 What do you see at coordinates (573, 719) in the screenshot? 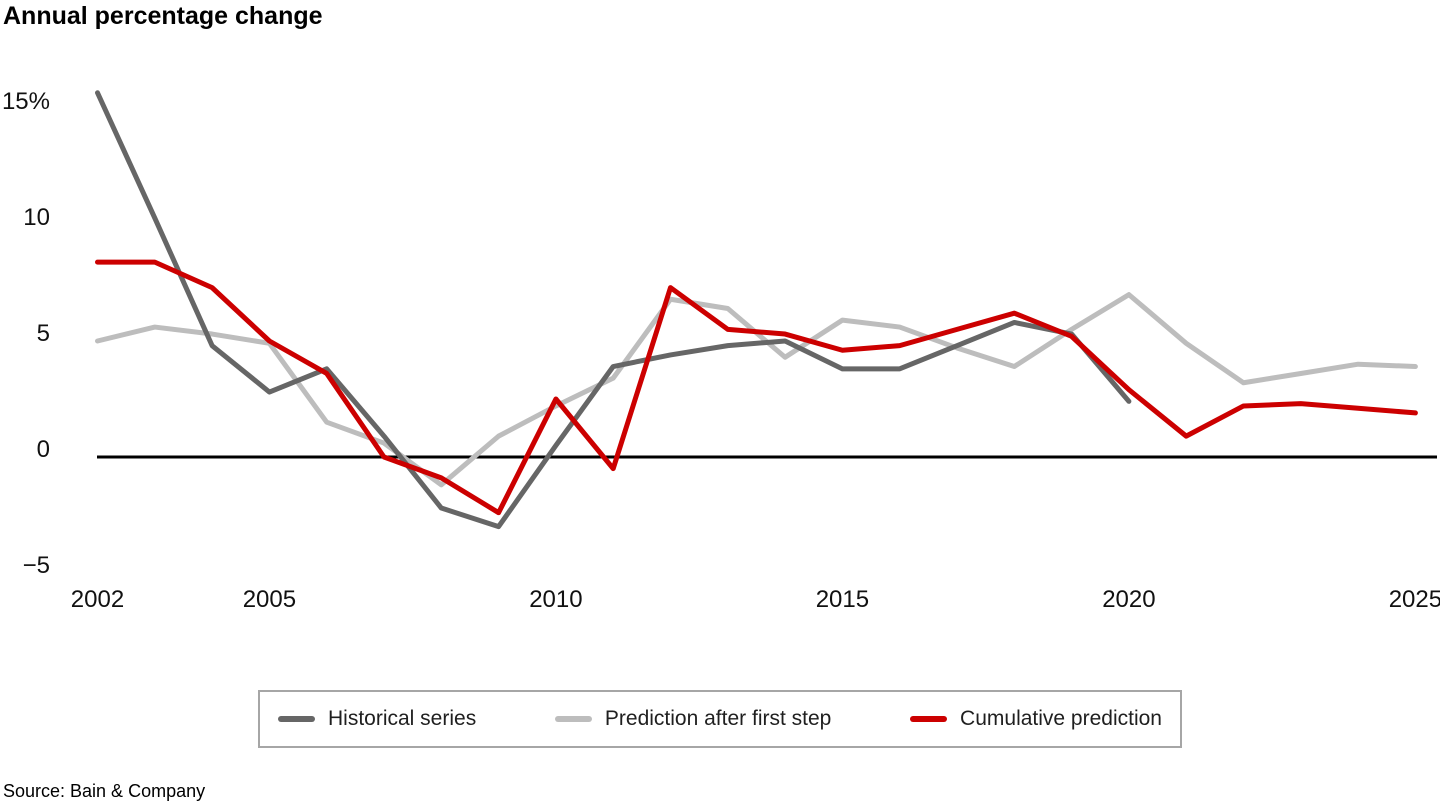
I see `first-step-series-swatch-icon` at bounding box center [573, 719].